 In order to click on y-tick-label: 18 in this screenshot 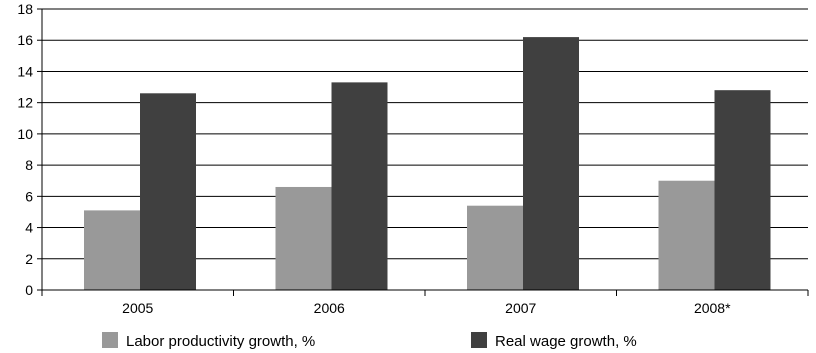, I will do `click(25, 9)`.